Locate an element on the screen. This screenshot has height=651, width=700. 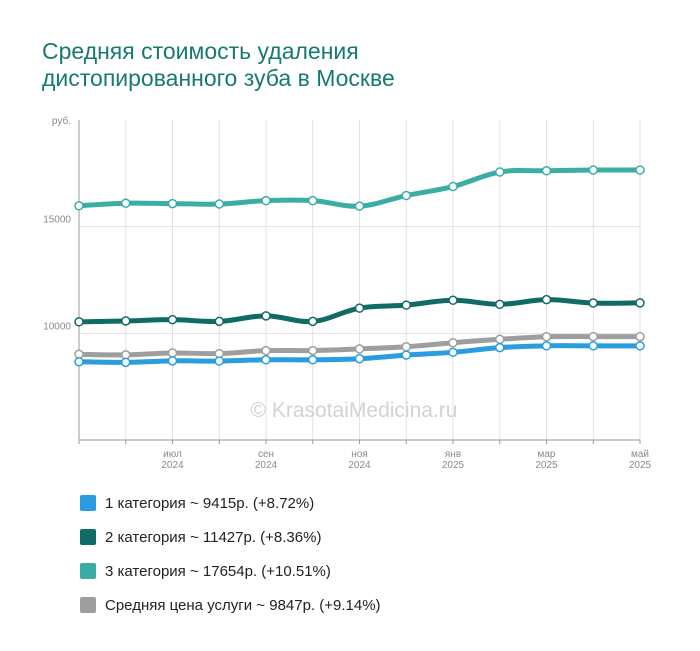
watermark: © KrasotaiMedicina.ru is located at coordinates (354, 410).